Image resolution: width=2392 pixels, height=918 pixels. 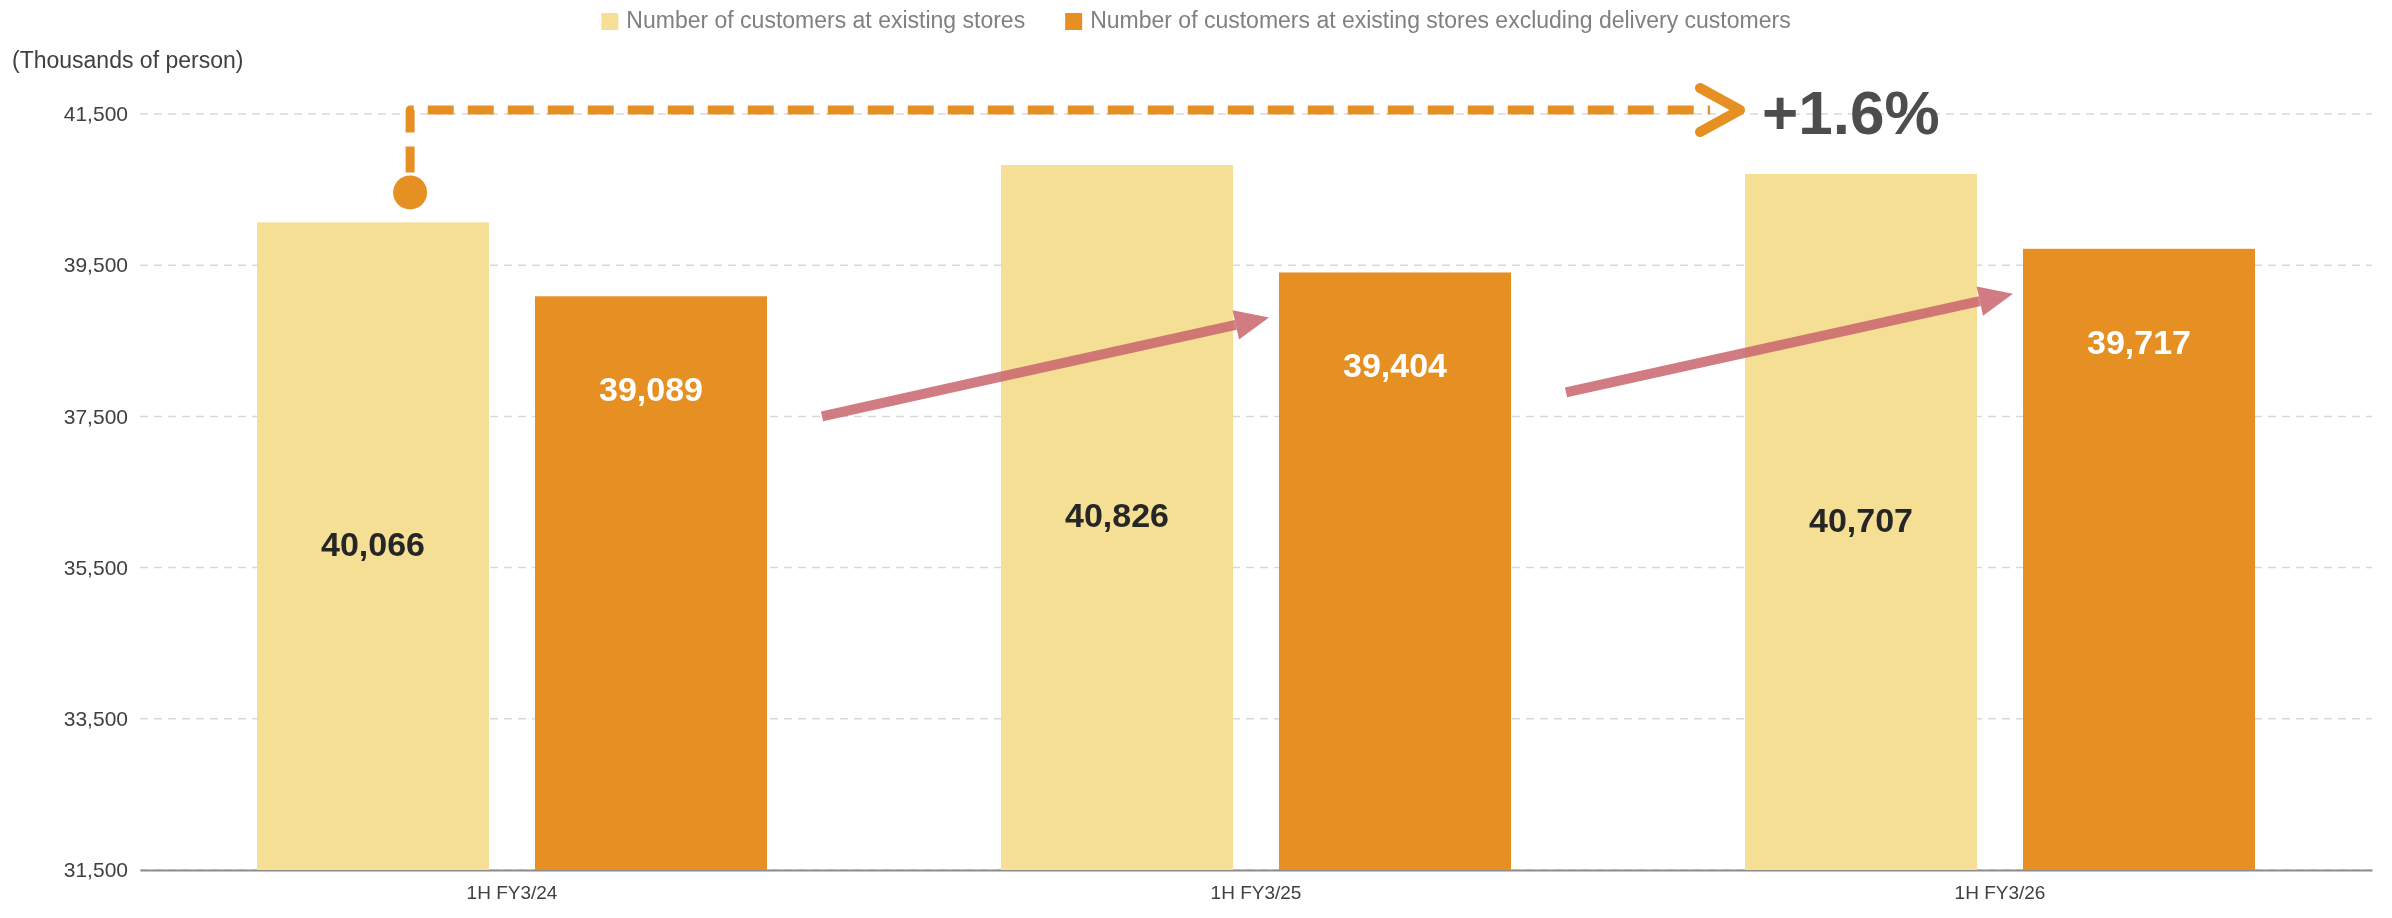 I want to click on x-tick-label: 1H FY3/26, so click(x=2000, y=893).